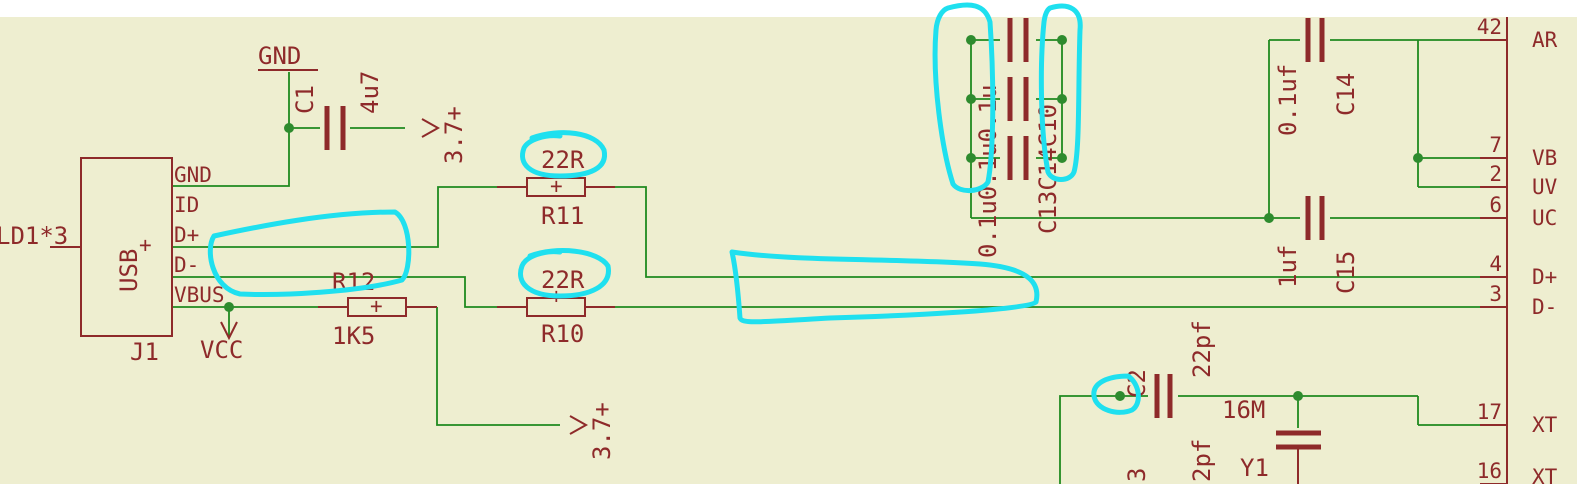 The image size is (1577, 484). Describe the element at coordinates (1489, 412) in the screenshot. I see `mcu-pin-17-num: 17` at that location.